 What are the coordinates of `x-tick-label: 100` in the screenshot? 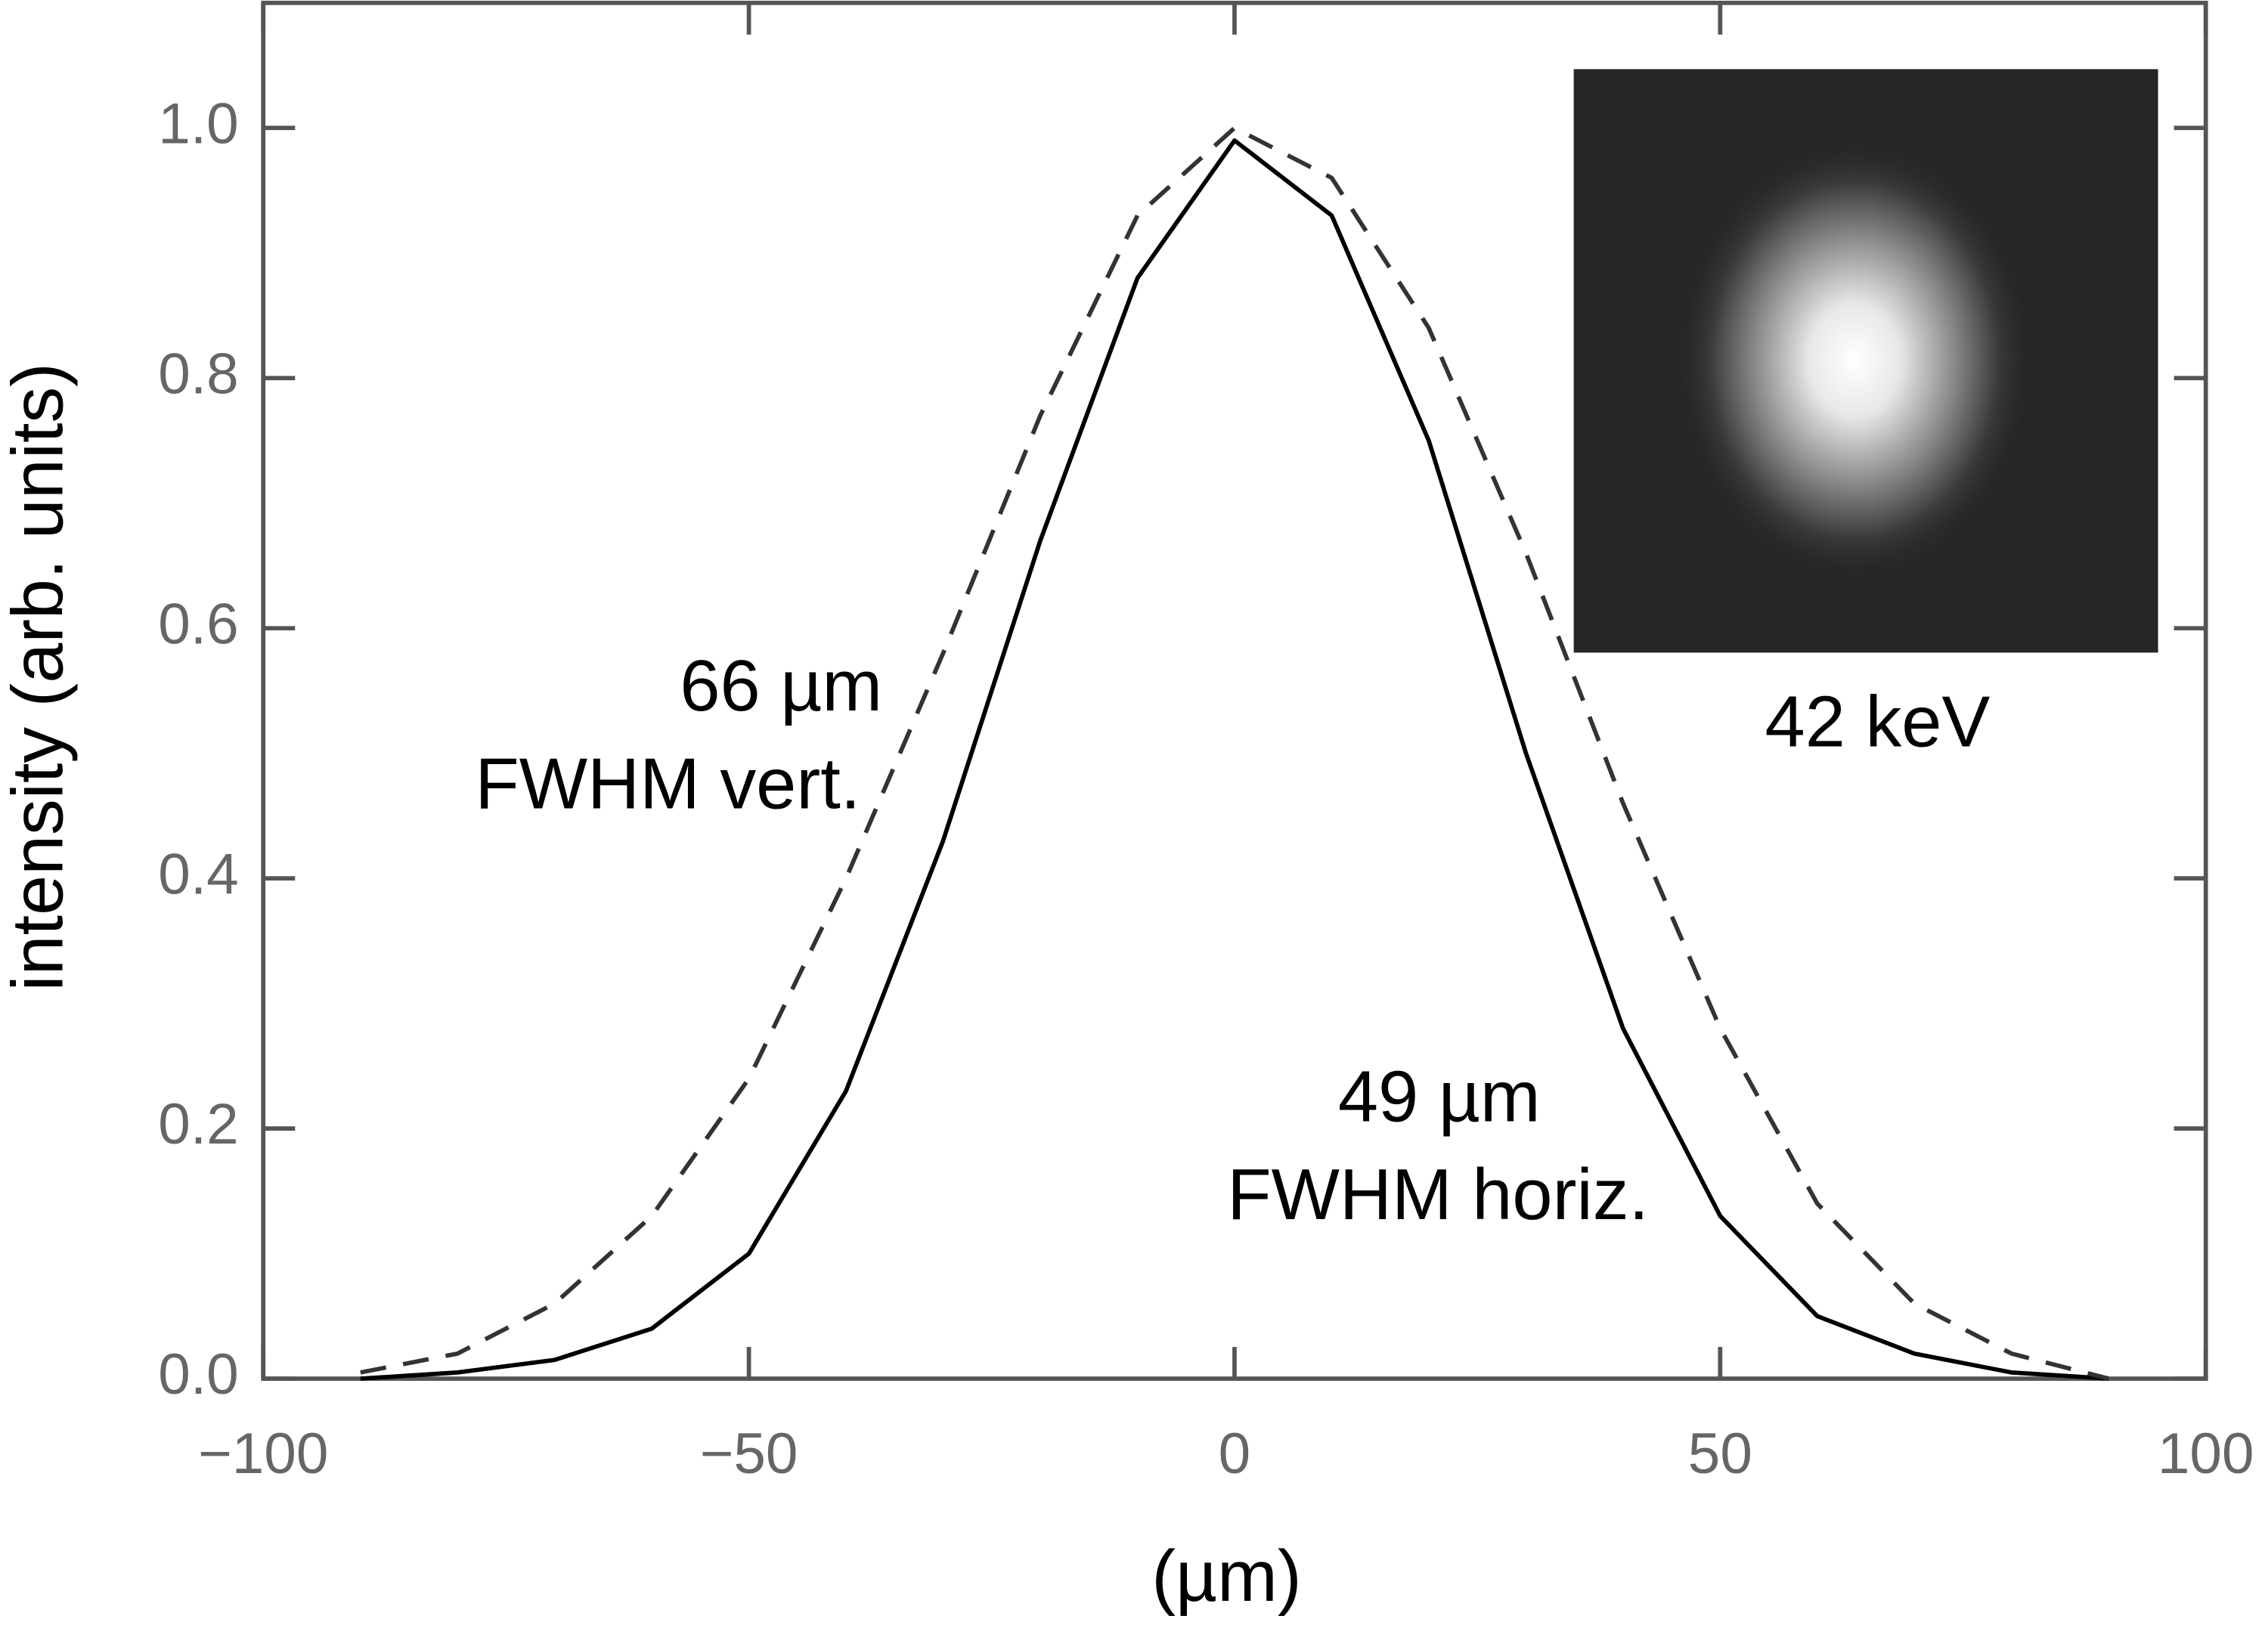 It's located at (2206, 1454).